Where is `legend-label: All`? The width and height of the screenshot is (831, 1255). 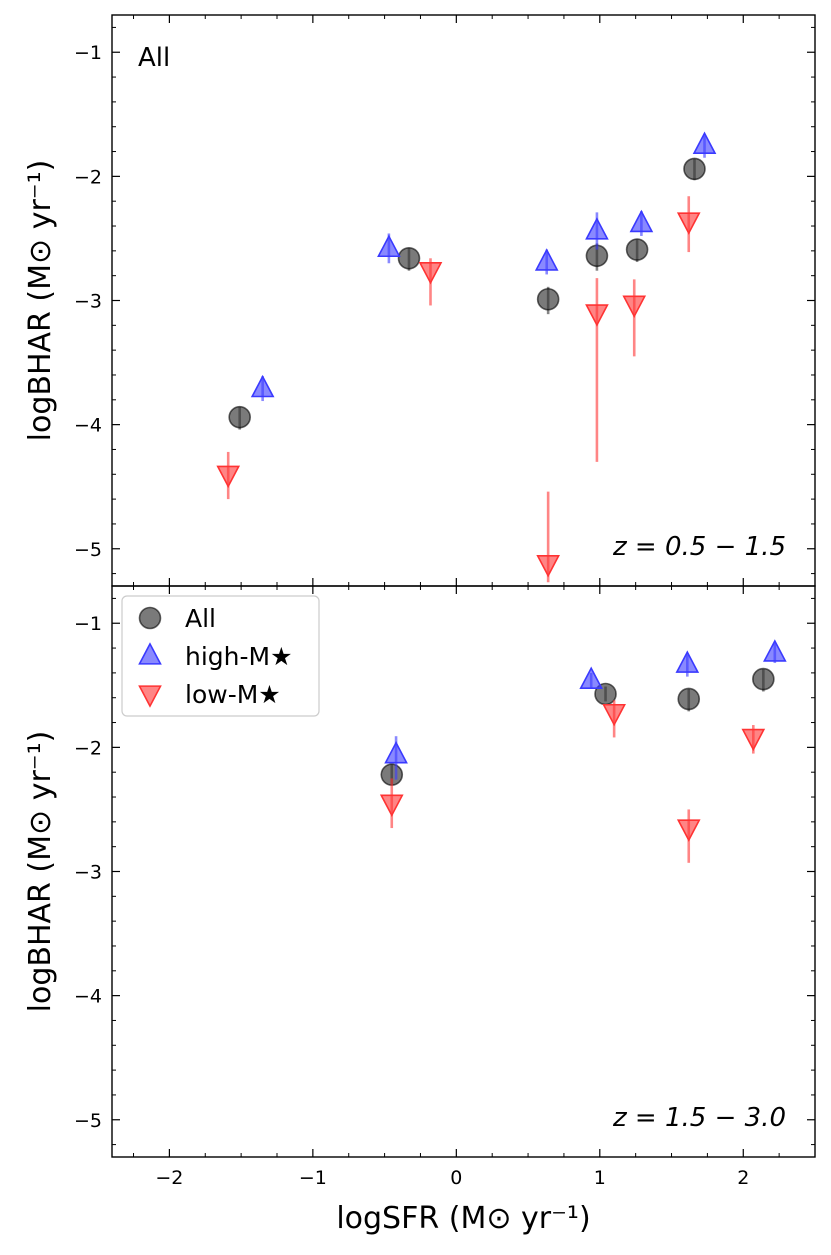 legend-label: All is located at coordinates (200, 618).